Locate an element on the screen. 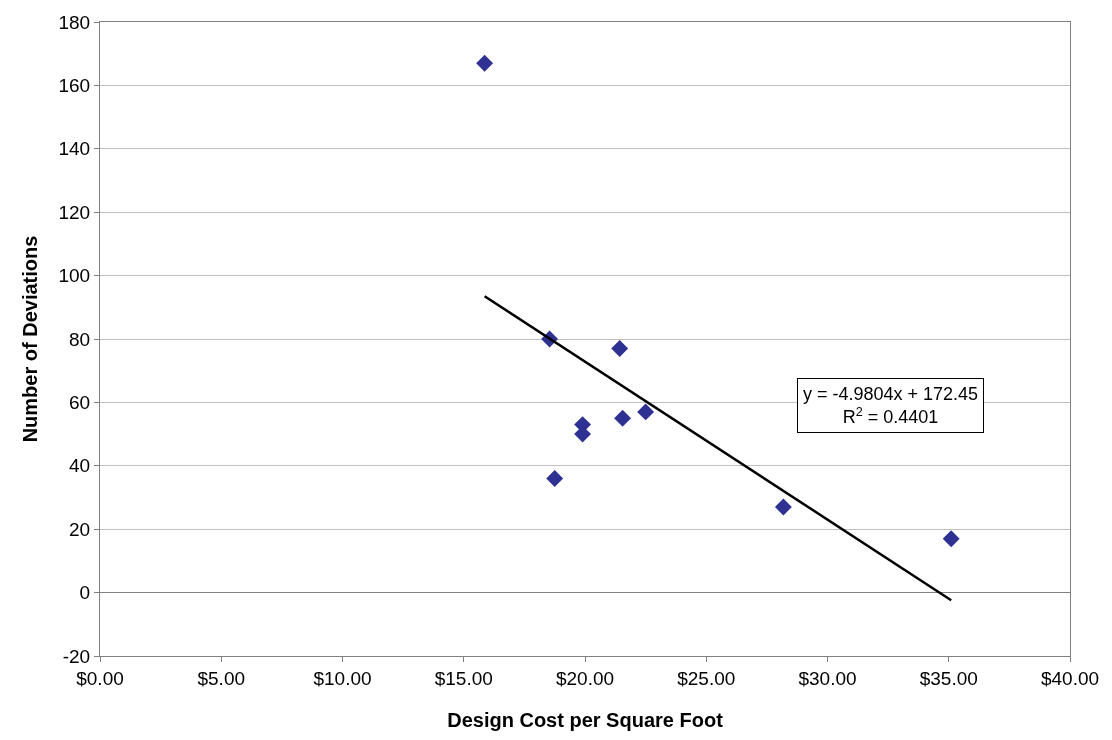 The width and height of the screenshot is (1112, 740). y-tick-label: 160 is located at coordinates (74, 86).